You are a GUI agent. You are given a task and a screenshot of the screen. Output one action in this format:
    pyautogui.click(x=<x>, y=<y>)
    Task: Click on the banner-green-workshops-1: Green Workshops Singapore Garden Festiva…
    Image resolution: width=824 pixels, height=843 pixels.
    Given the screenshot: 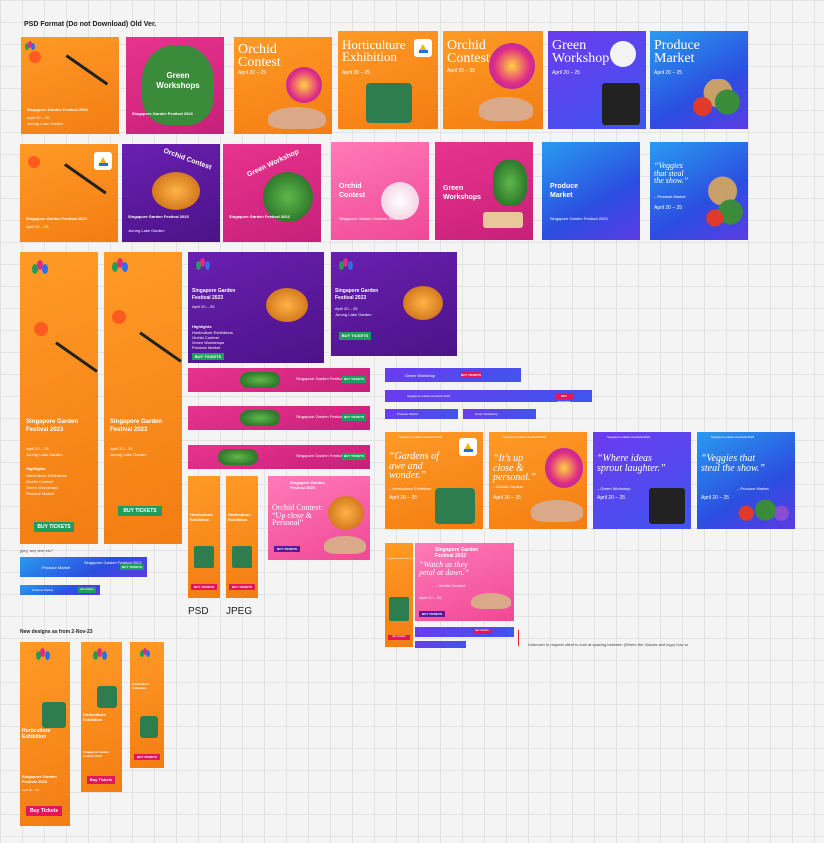 What is the action you would take?
    pyautogui.click(x=175, y=85)
    